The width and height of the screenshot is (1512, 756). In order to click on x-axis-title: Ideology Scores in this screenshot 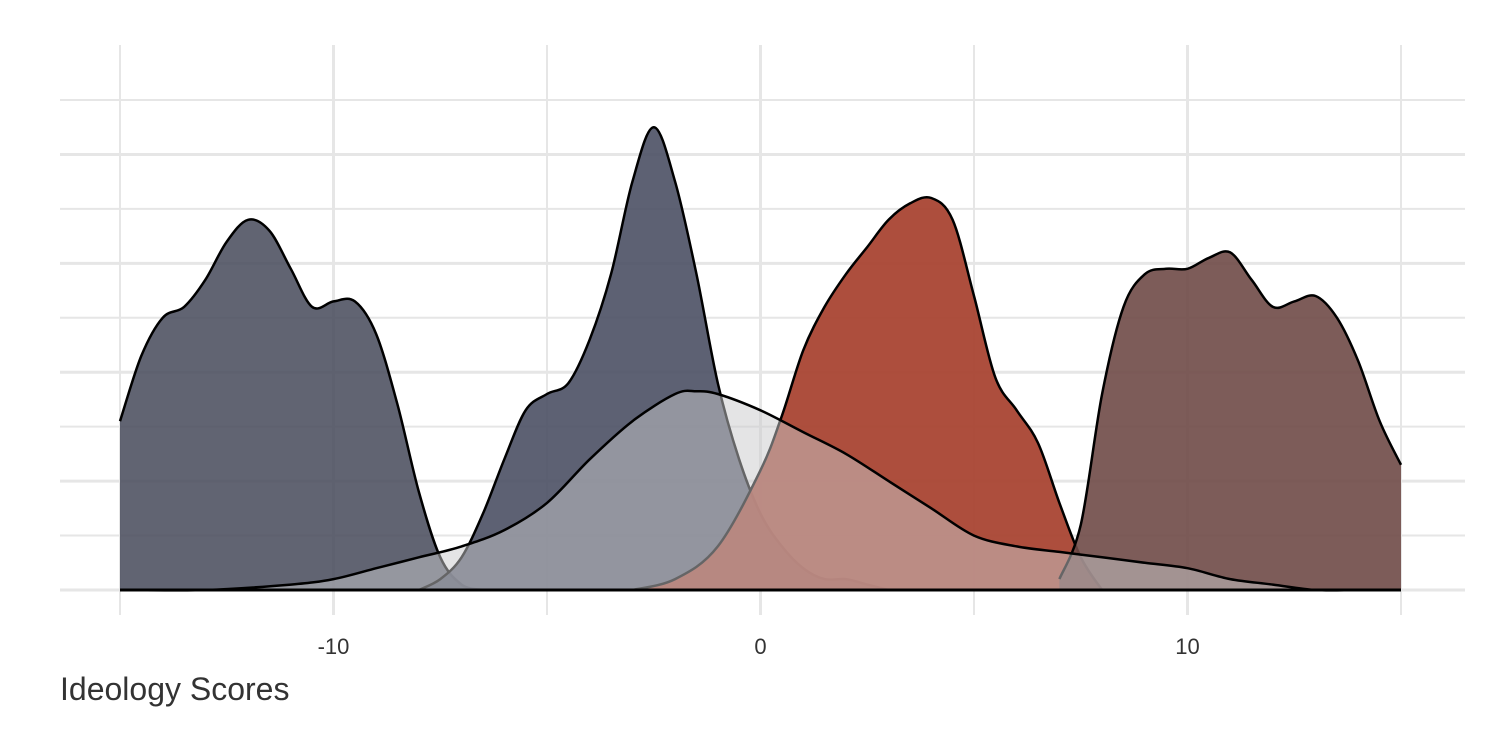, I will do `click(174, 689)`.